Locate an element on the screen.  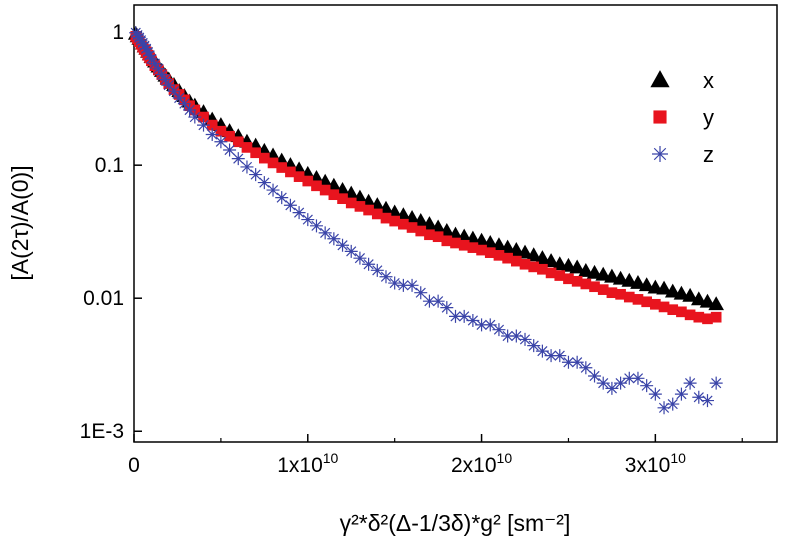
y-tick-label: 0.01 is located at coordinates (103, 298).